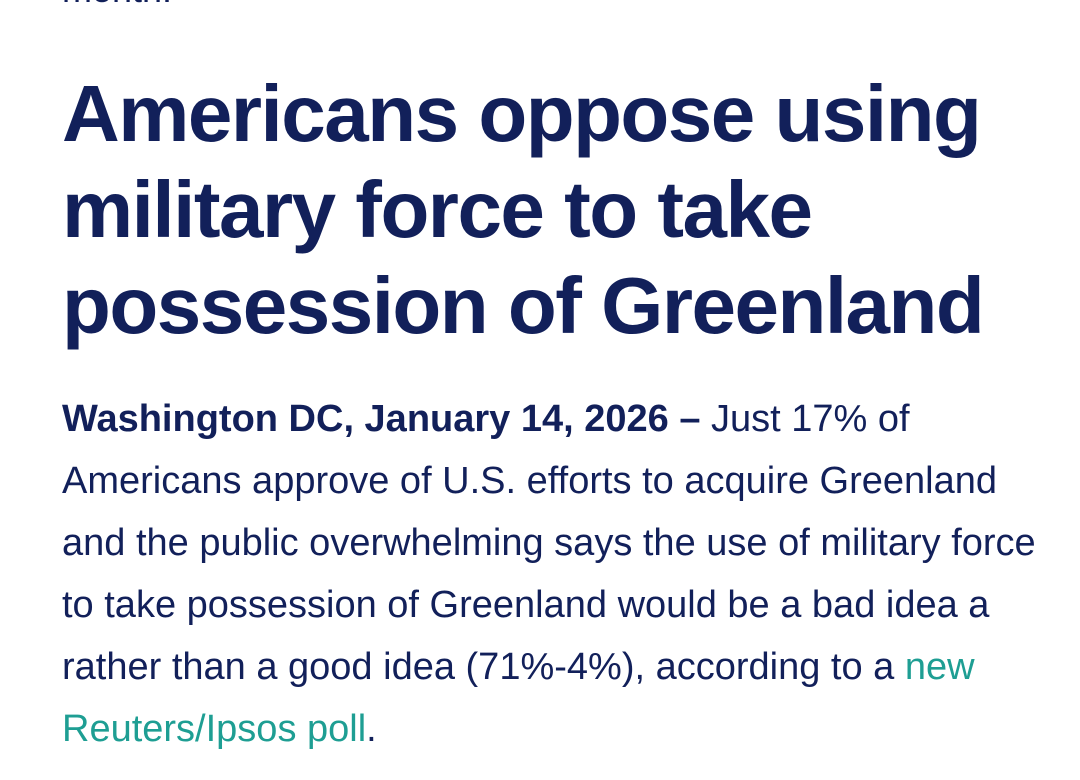 The width and height of the screenshot is (1080, 780). I want to click on dateline: Washington DC, January 14, 2026 –, so click(381, 419).